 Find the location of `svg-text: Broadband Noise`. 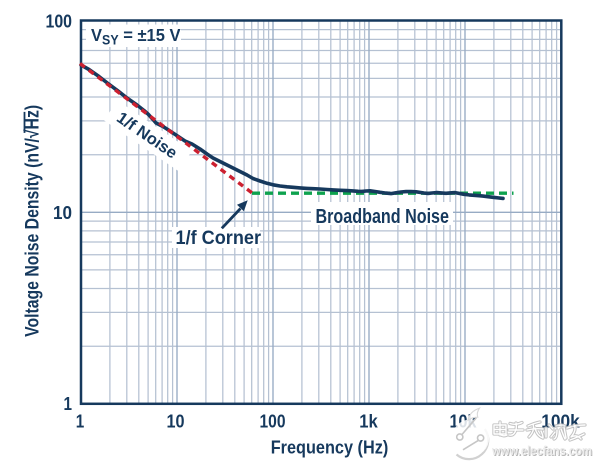

svg-text: Broadband Noise is located at coordinates (383, 217).